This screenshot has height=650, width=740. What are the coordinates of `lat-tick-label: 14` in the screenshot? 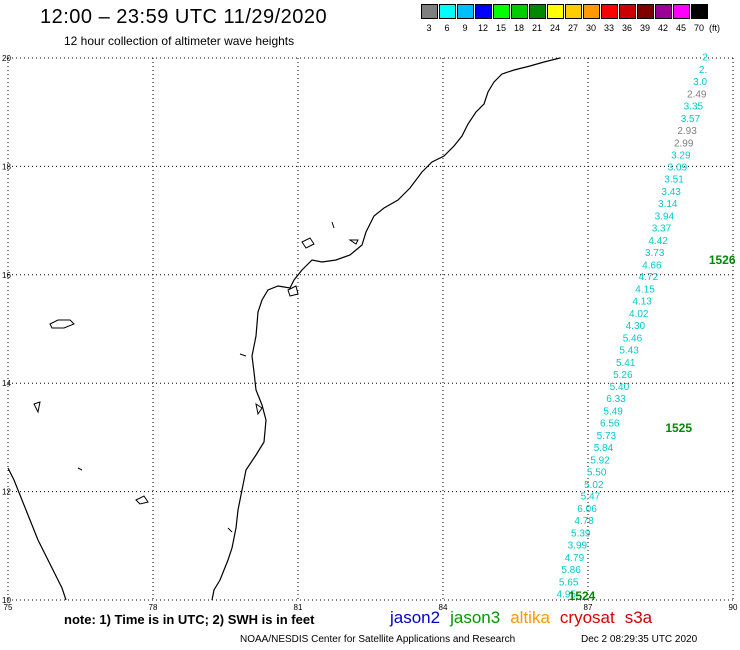 It's located at (6, 383).